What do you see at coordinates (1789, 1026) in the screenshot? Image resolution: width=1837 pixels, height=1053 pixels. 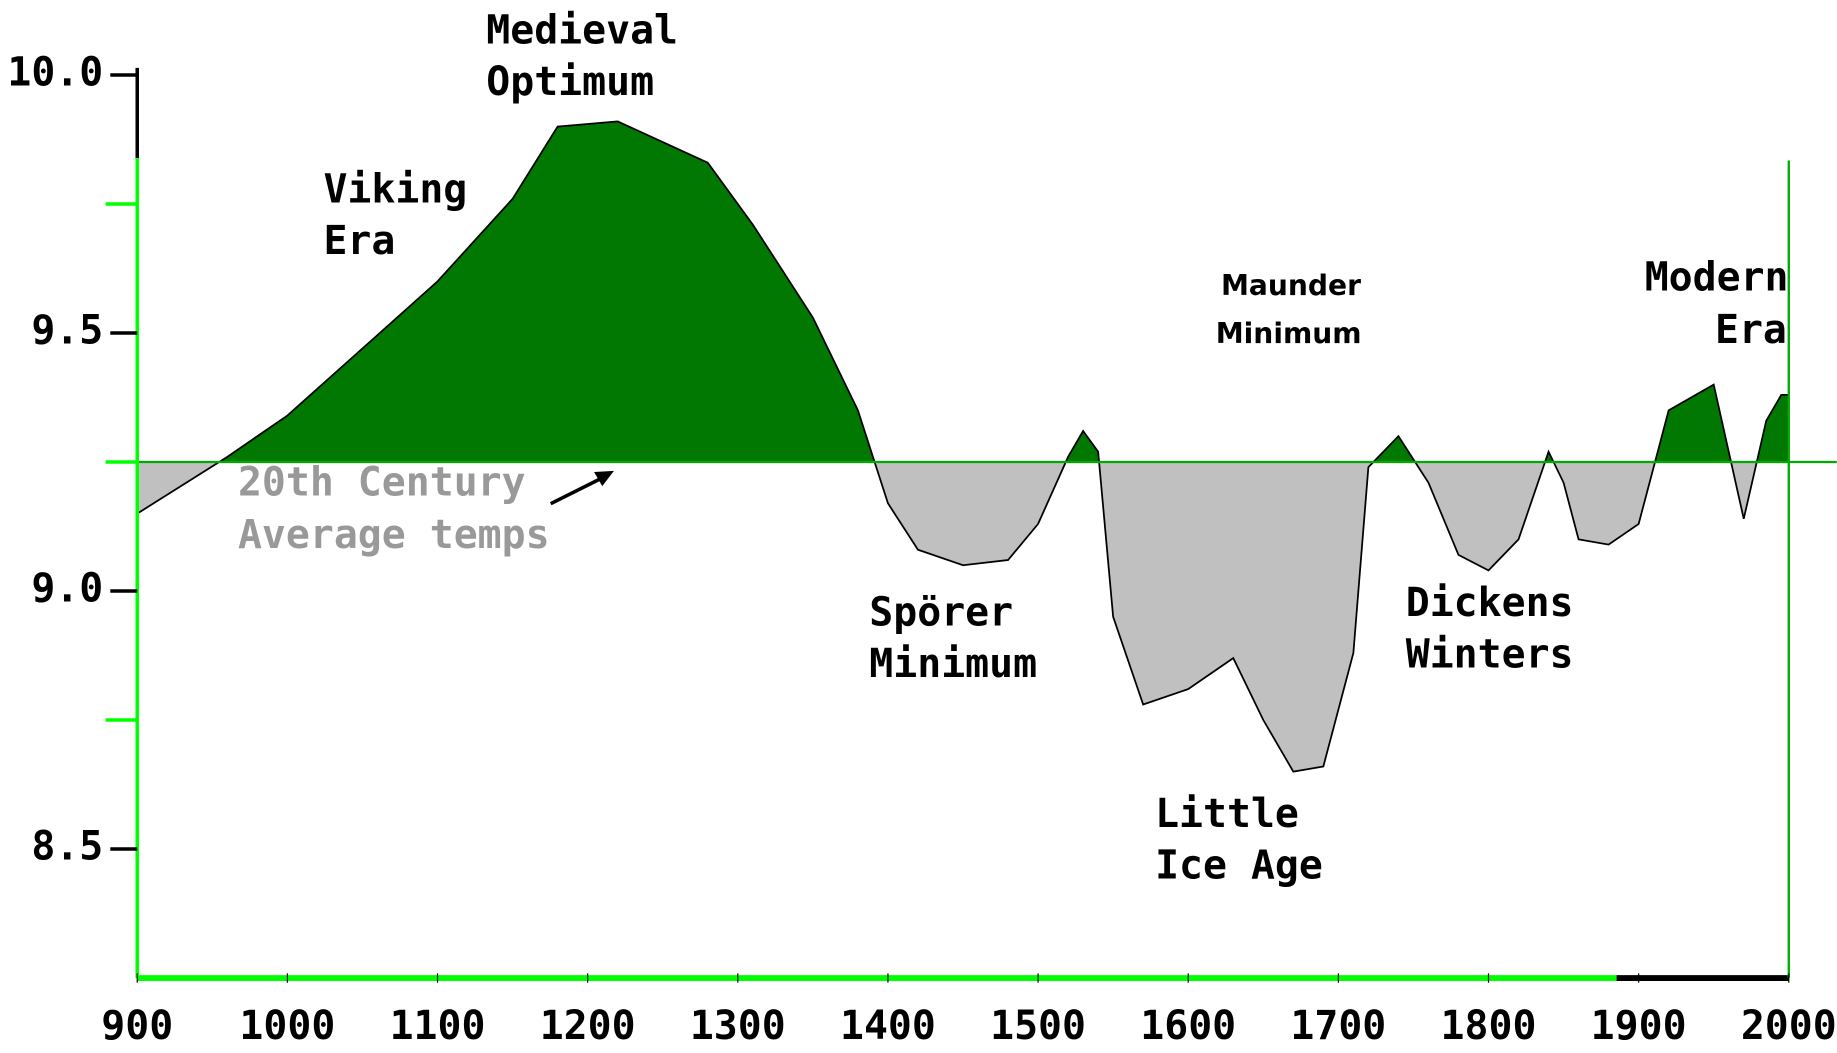 I see `x-tick-label: 2000` at bounding box center [1789, 1026].